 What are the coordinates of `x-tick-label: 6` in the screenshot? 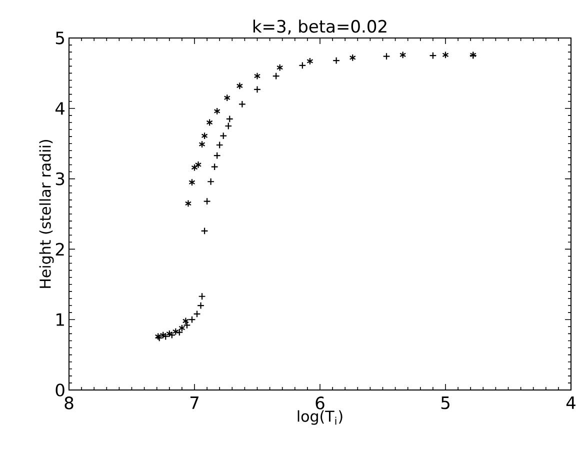 It's located at (320, 403).